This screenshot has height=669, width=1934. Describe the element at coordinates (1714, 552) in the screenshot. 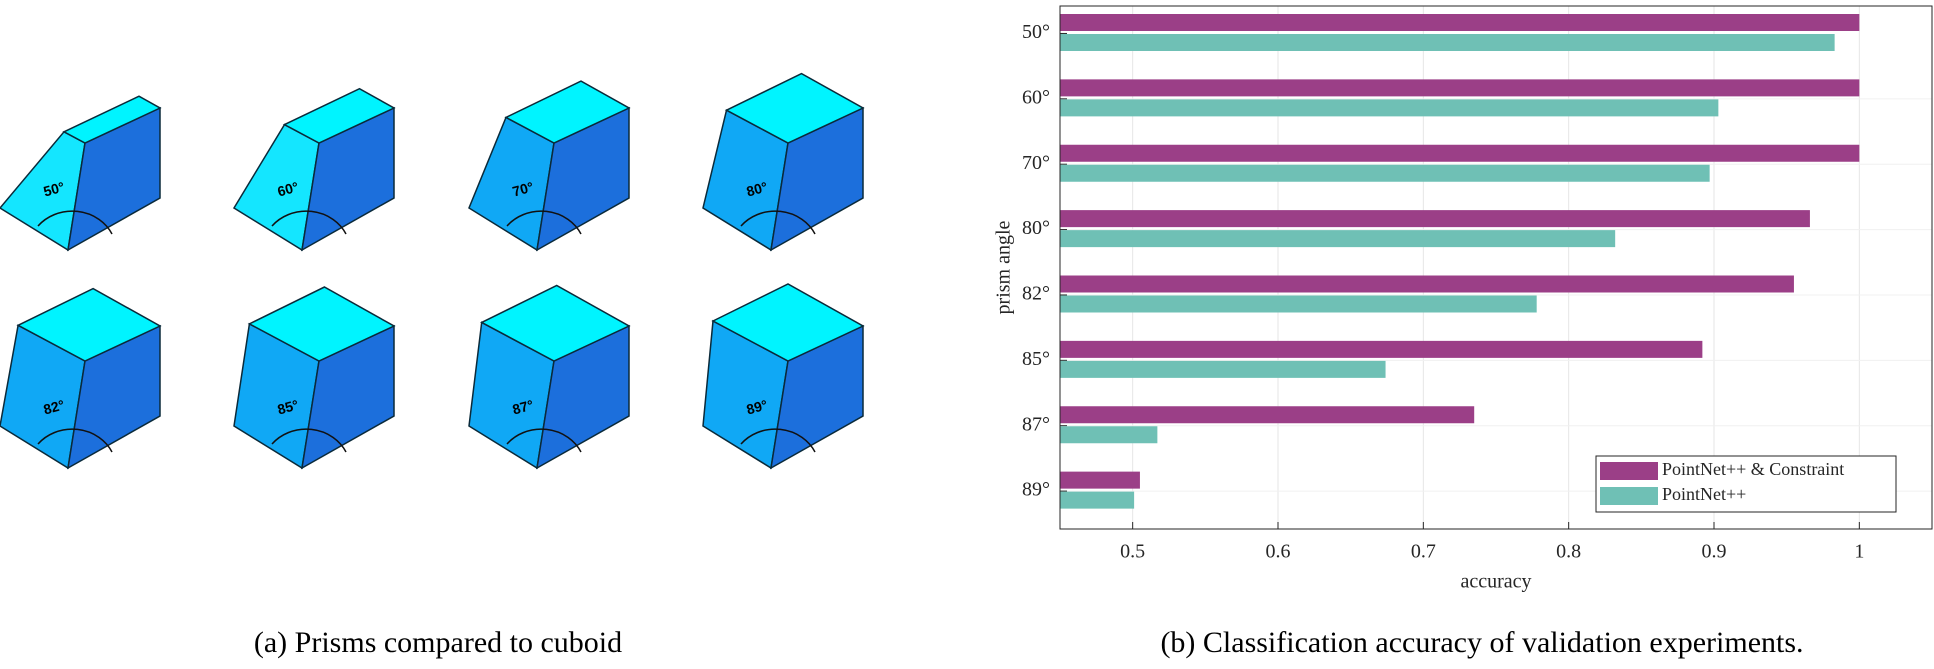

I see `x-tick-label: 0.9` at that location.